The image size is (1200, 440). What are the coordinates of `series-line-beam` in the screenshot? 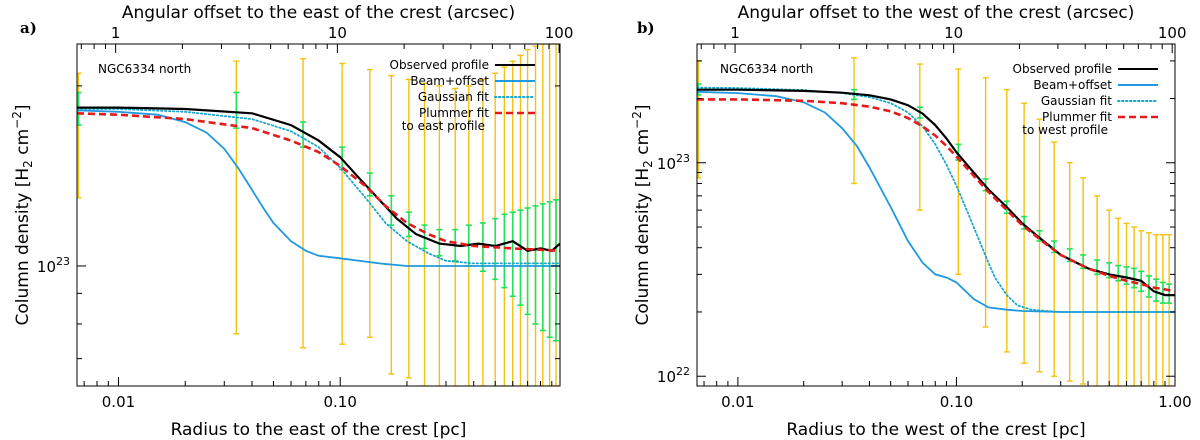 It's located at (318, 188).